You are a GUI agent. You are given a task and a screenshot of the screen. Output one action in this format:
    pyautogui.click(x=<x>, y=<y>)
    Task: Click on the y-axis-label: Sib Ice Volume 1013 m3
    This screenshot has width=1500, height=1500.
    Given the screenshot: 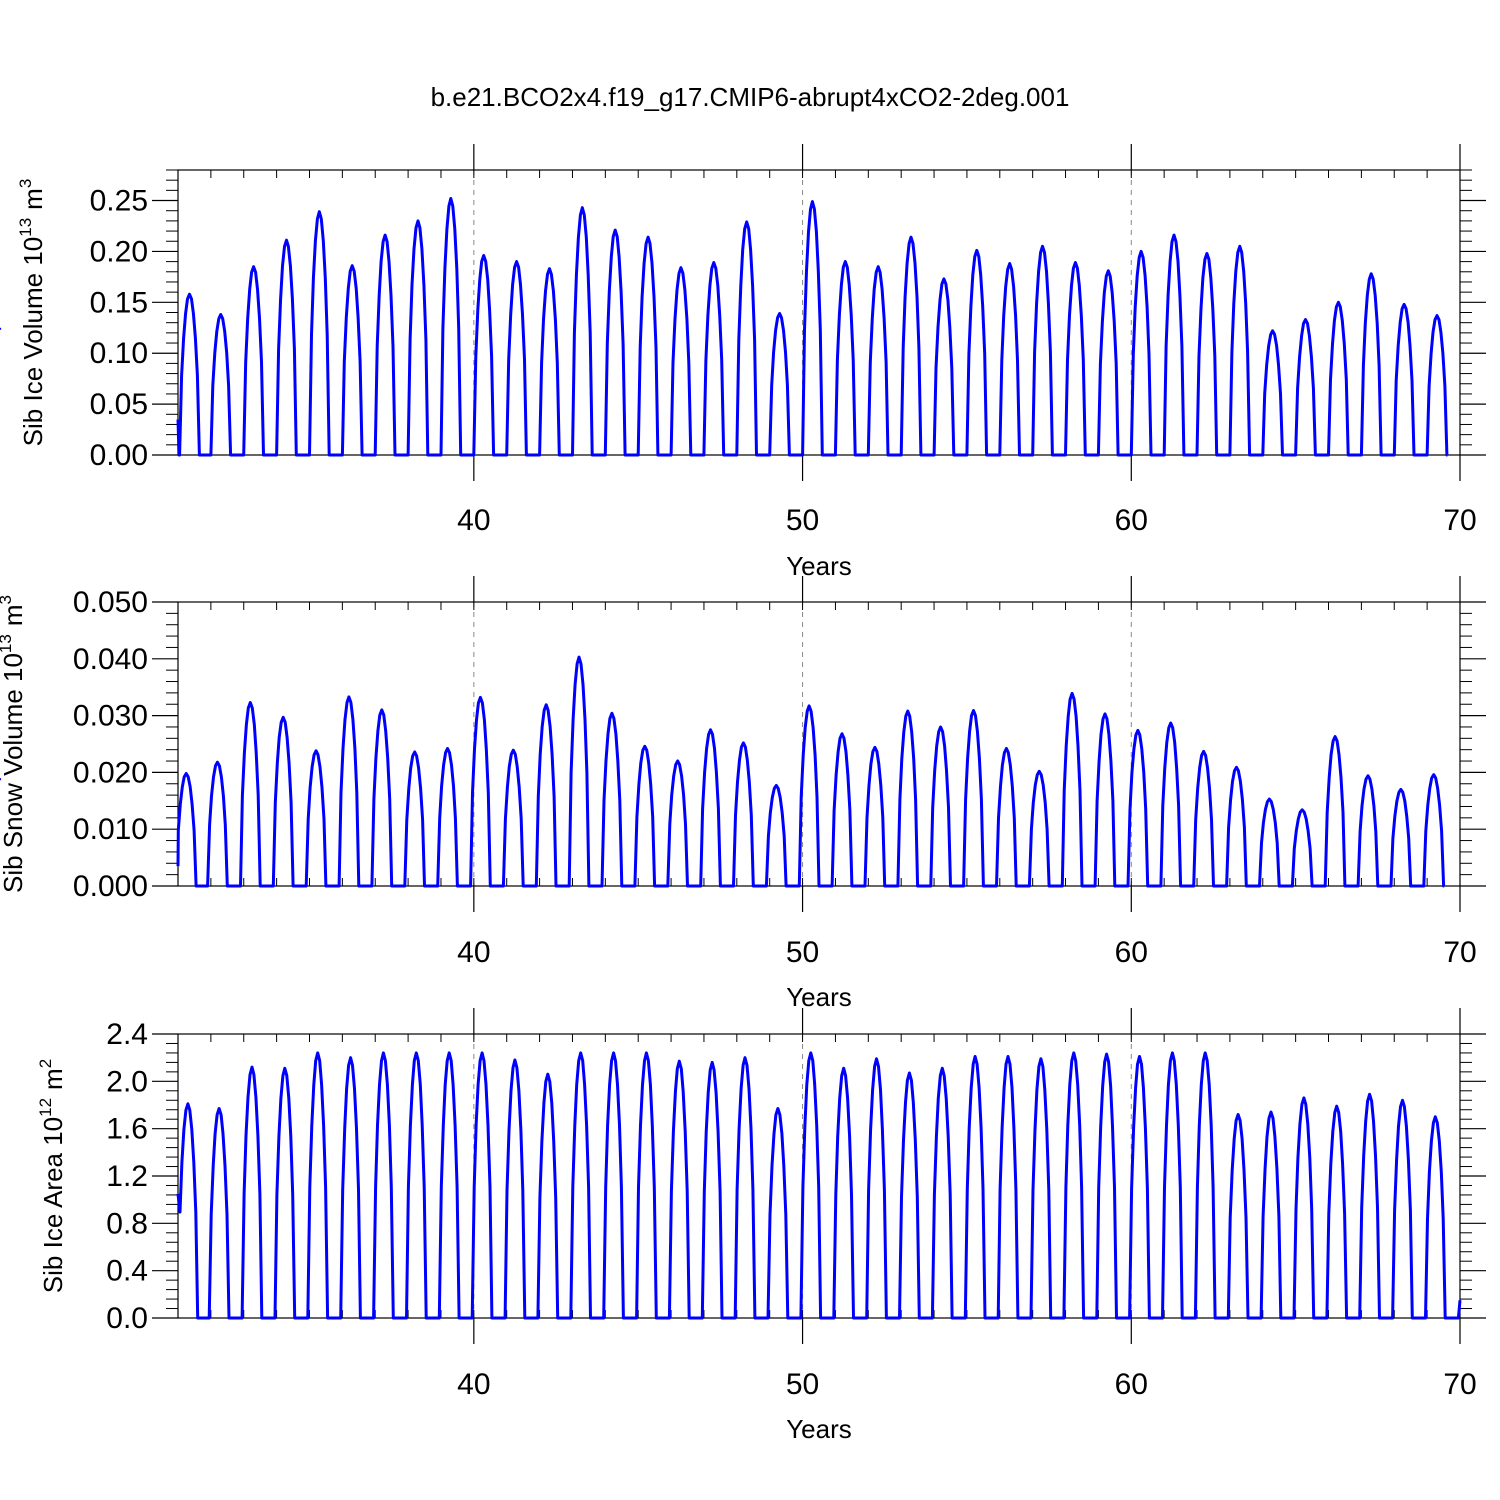 What is the action you would take?
    pyautogui.click(x=32, y=313)
    